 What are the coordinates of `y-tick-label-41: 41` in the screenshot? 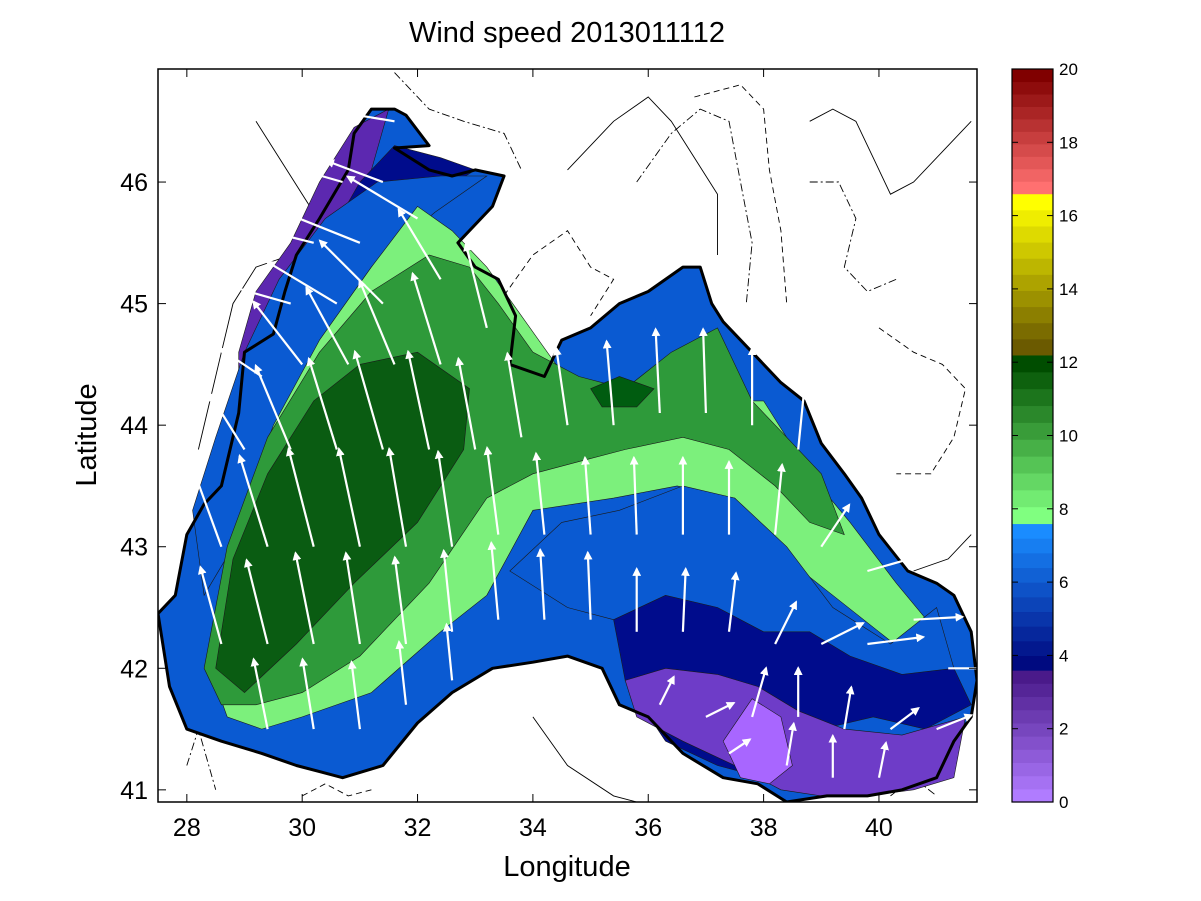 It's located at (134, 791).